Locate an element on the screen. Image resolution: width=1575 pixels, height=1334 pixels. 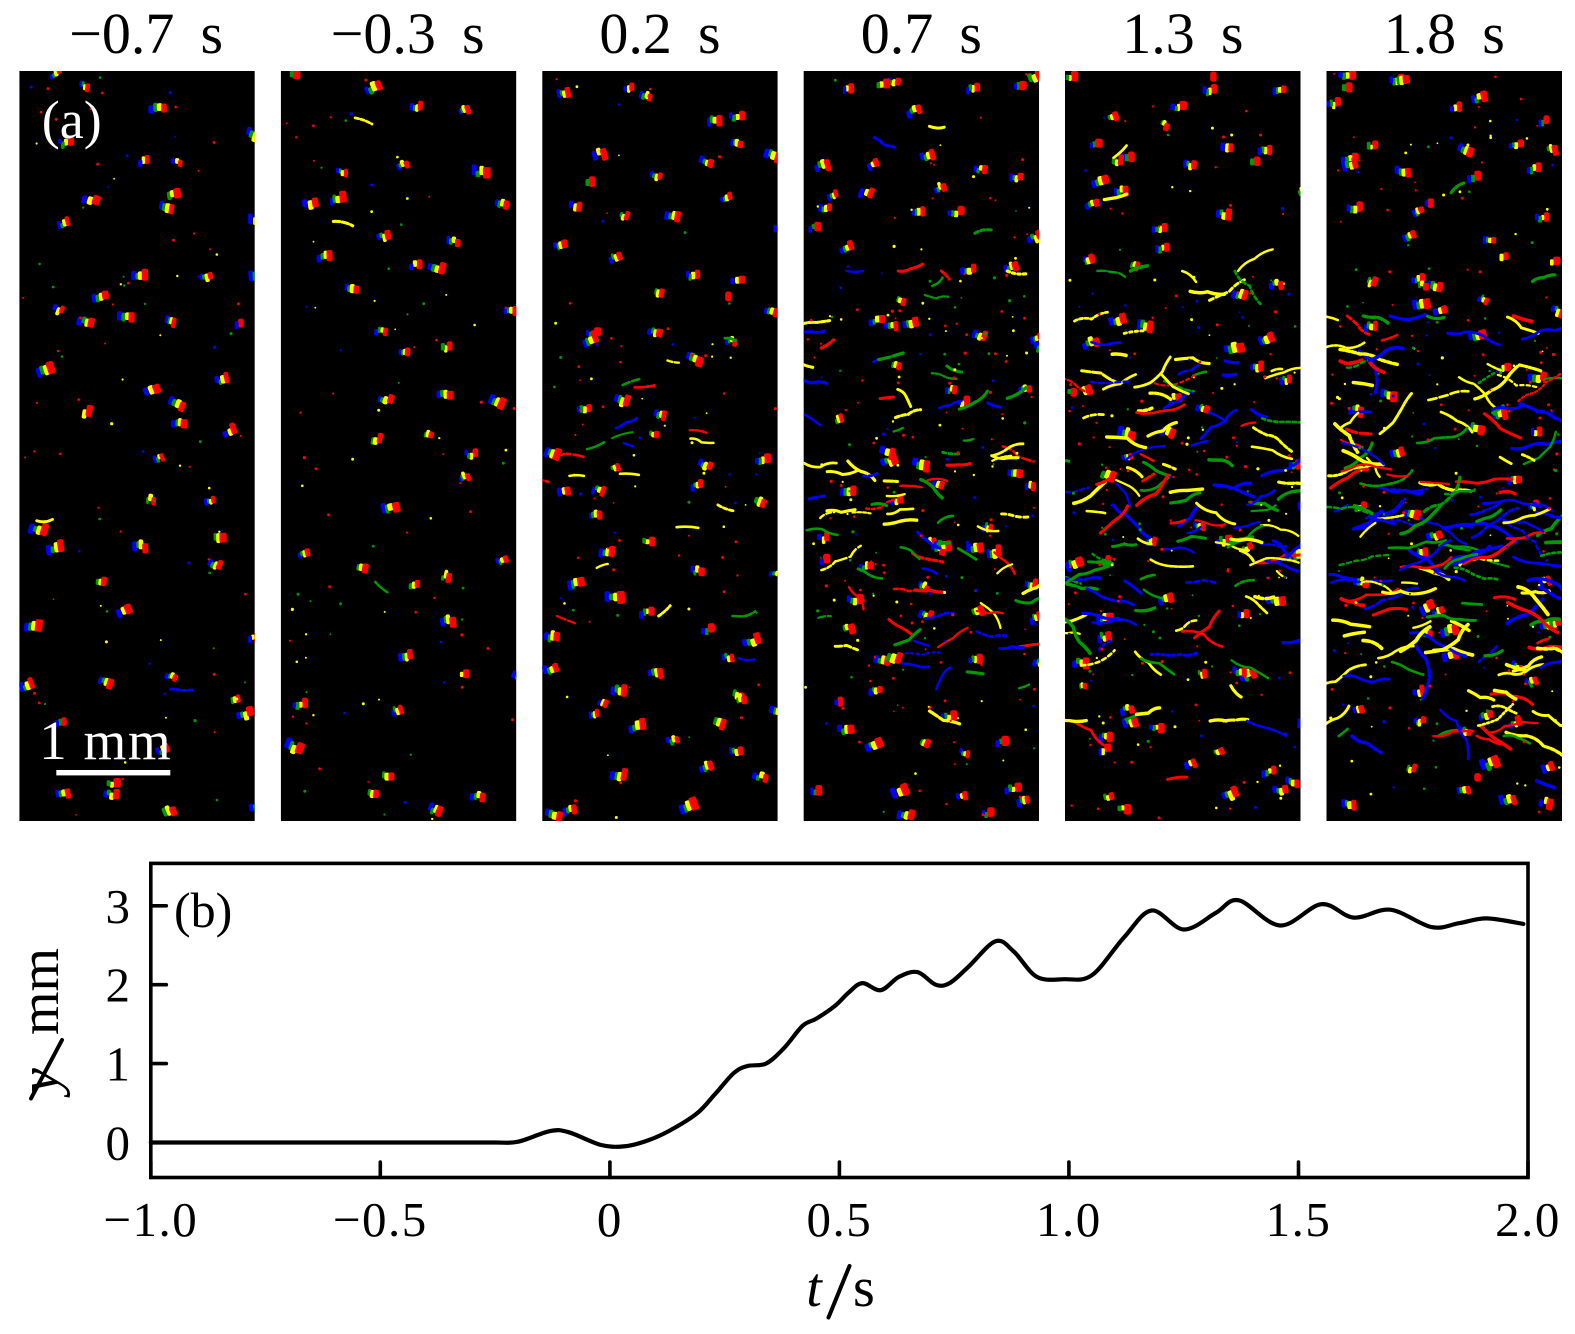
svg-text: 1.0 is located at coordinates (1069, 1219).